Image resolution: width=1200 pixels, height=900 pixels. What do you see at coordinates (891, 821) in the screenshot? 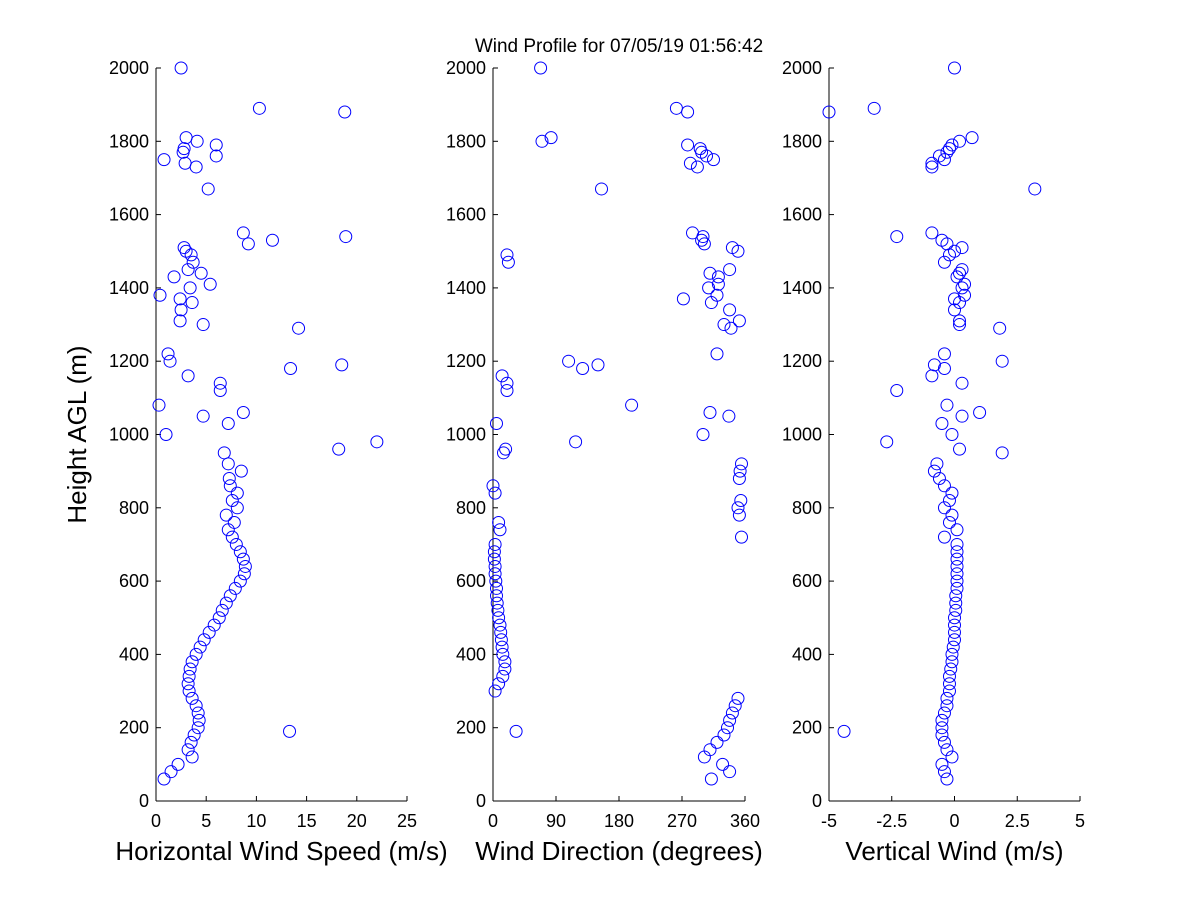
I see `x-tick-label: -2.5` at bounding box center [891, 821].